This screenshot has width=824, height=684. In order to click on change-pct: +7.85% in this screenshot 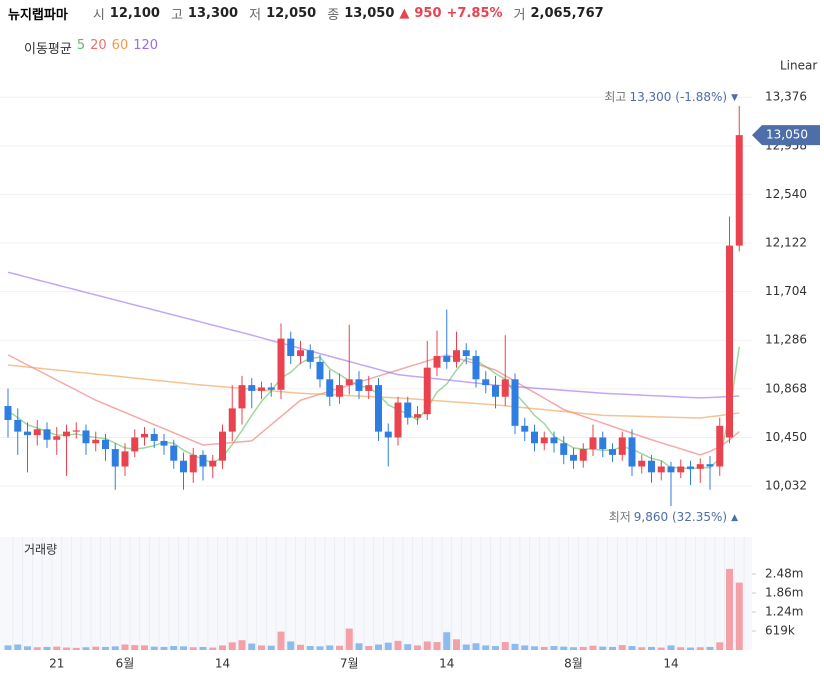, I will do `click(474, 13)`.